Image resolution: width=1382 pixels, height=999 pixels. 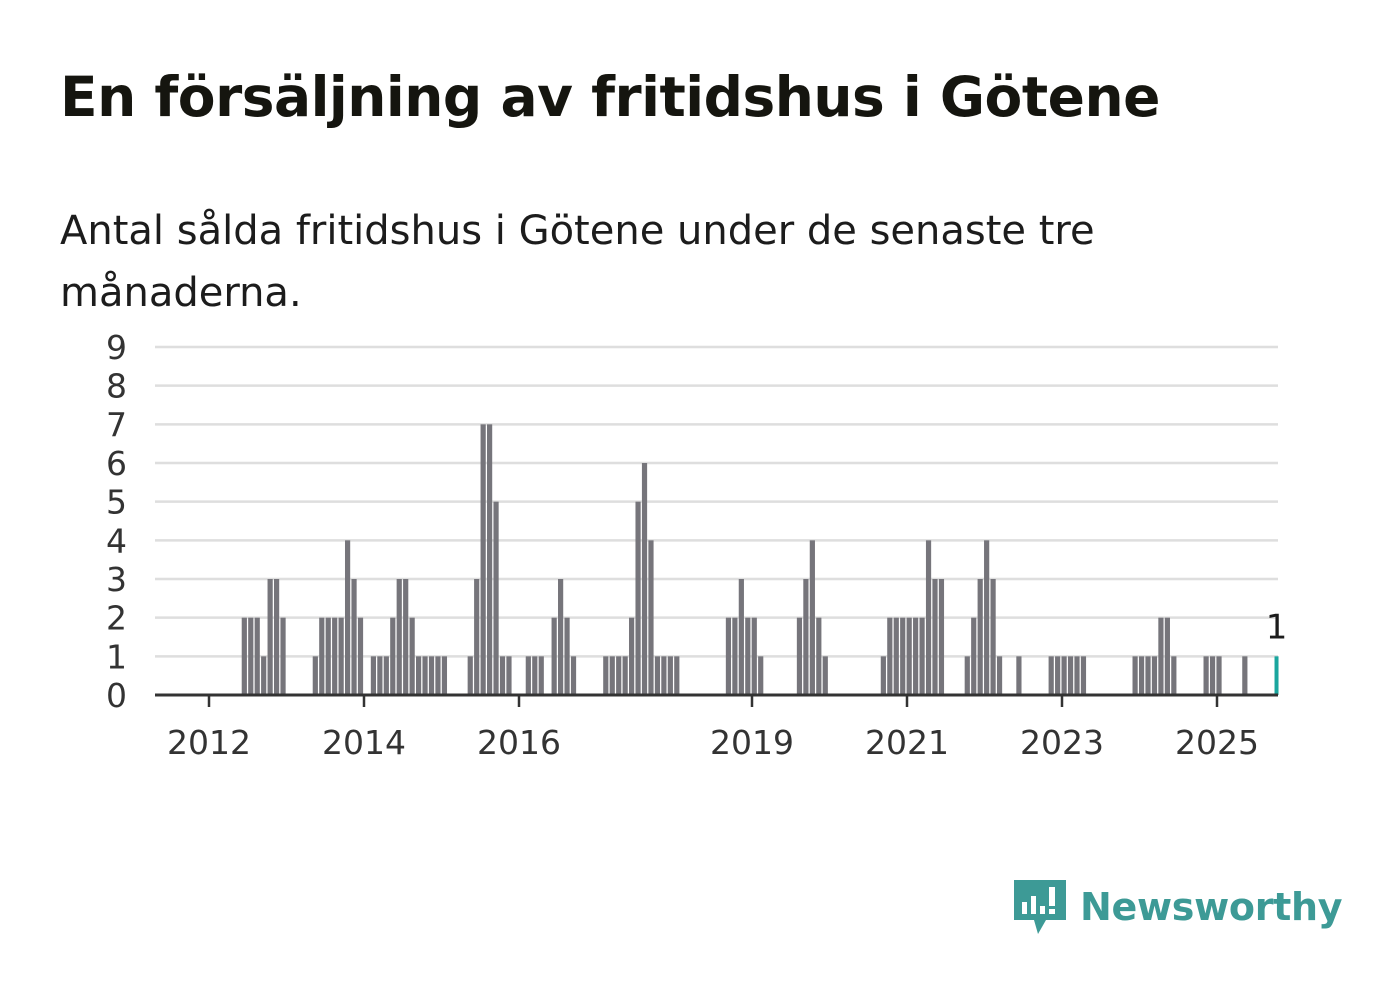 I want to click on x-tick-label: 2014, so click(x=364, y=742).